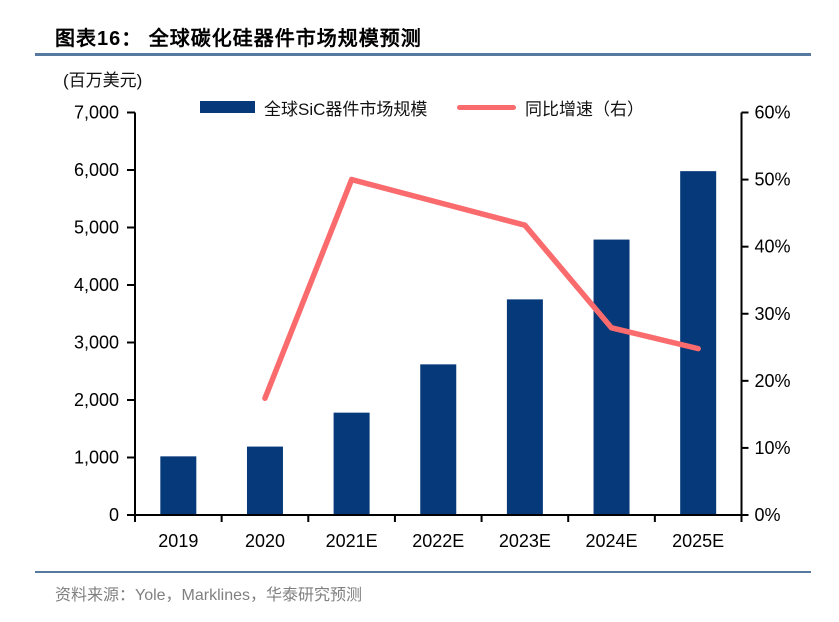  What do you see at coordinates (265, 541) in the screenshot?
I see `x-axis-category-label: 2020` at bounding box center [265, 541].